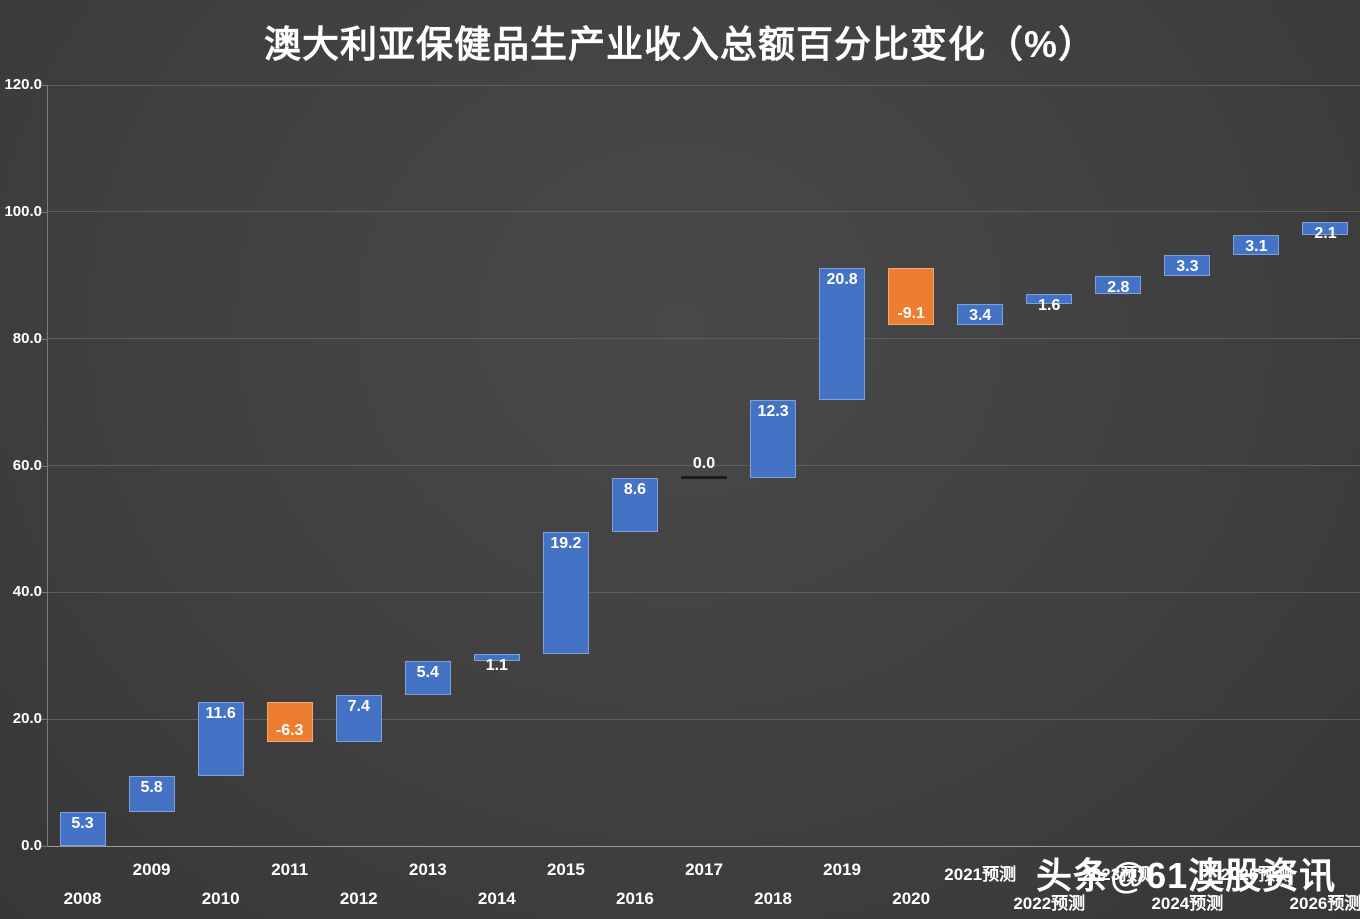 The image size is (1360, 919). Describe the element at coordinates (27, 719) in the screenshot. I see `y-axis-label: 20.0` at that location.